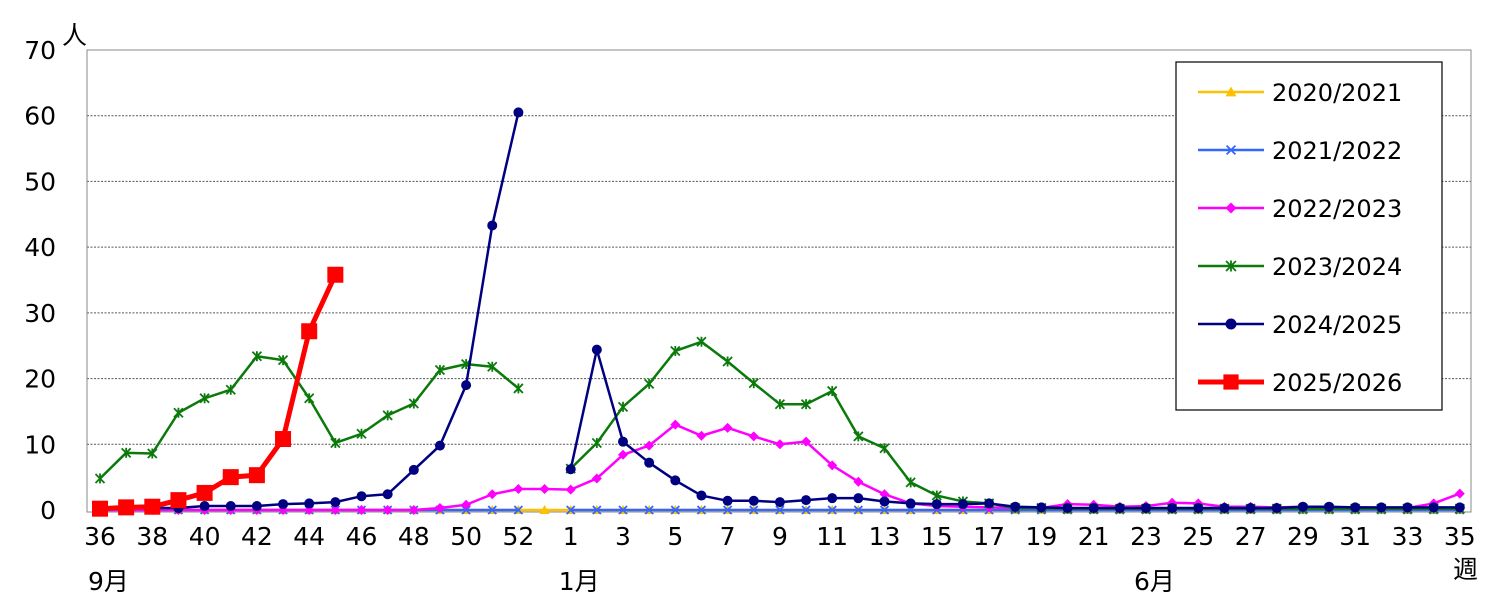  Describe the element at coordinates (1300, 209) in the screenshot. I see `legend-item-2022-2023: 2022/2023` at that location.